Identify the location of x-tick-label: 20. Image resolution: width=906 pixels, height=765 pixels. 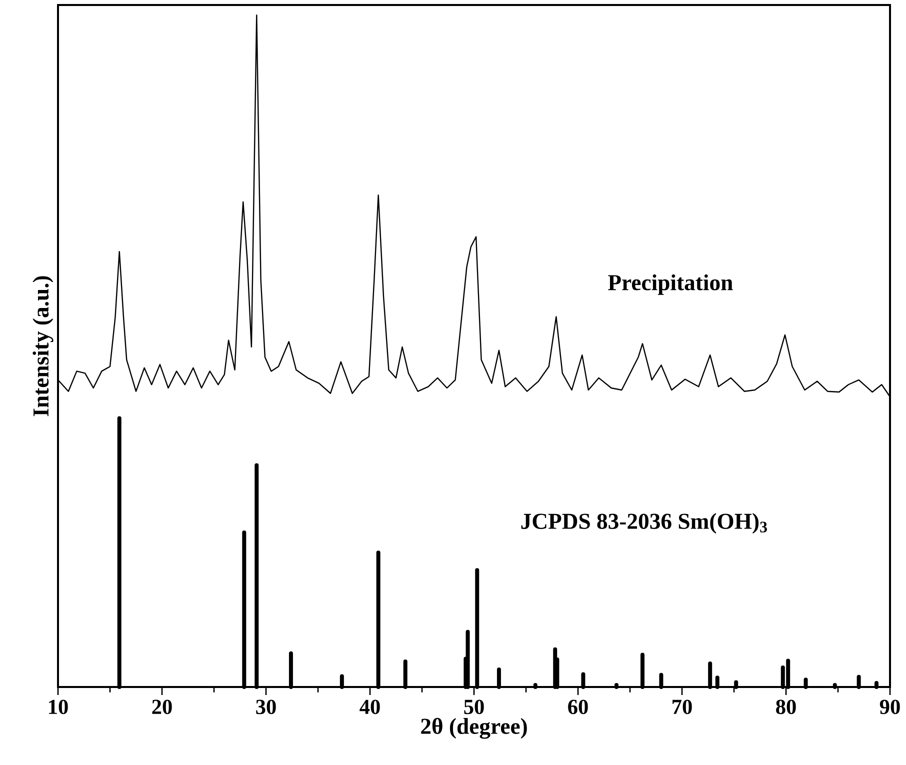
(162, 707).